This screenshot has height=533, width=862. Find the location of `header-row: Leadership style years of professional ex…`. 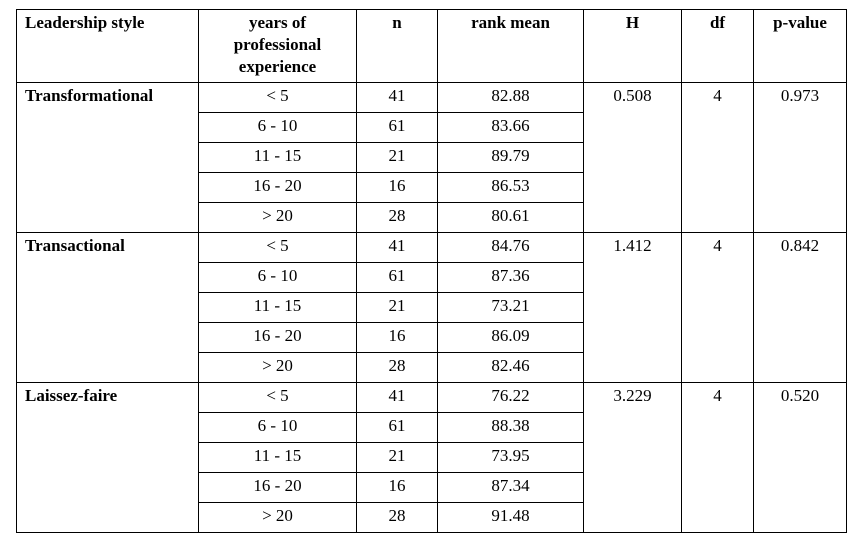

header-row: Leadership style years of professional ex… is located at coordinates (431, 46).